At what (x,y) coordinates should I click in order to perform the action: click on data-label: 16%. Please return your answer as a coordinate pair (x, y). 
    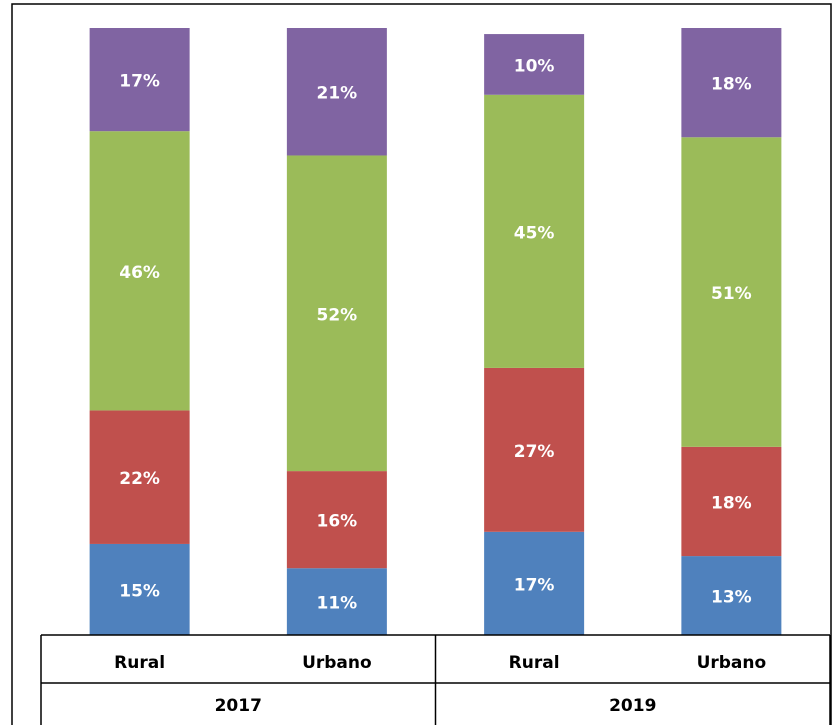
    Looking at the image, I should click on (337, 522).